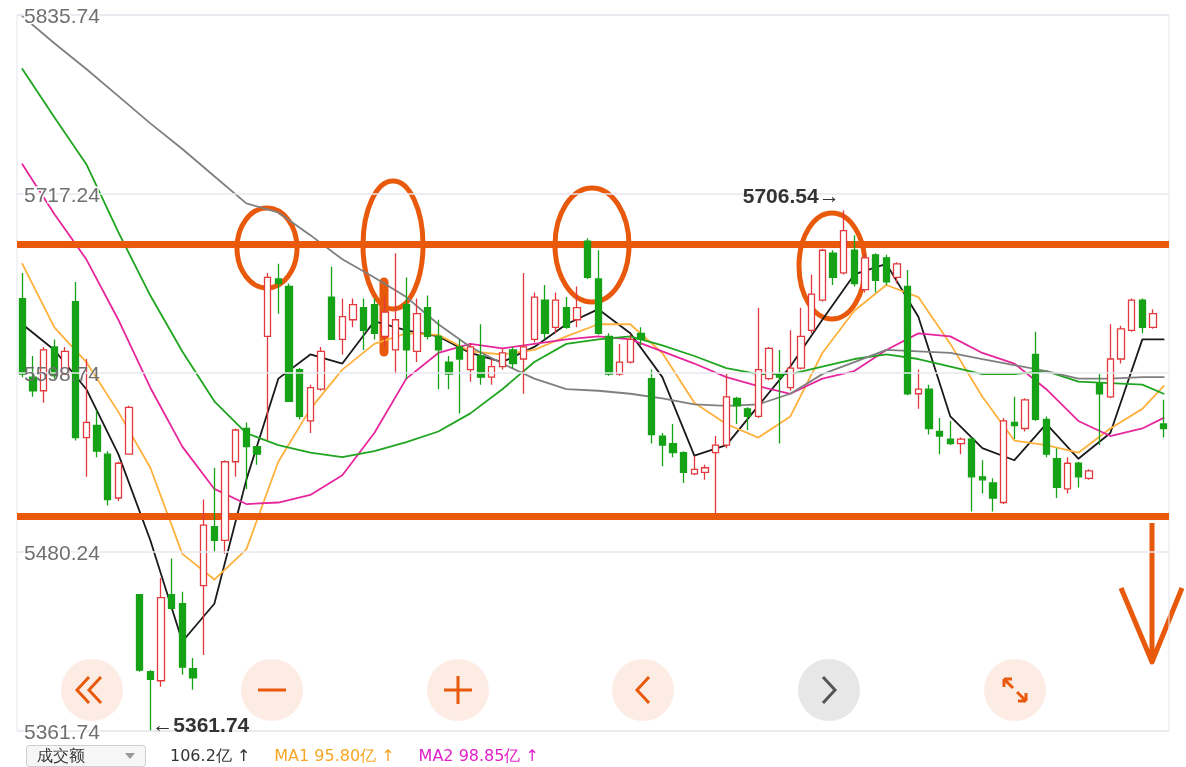 Image resolution: width=1186 pixels, height=767 pixels. What do you see at coordinates (210, 756) in the screenshot?
I see `text: 106.2亿 ↑` at bounding box center [210, 756].